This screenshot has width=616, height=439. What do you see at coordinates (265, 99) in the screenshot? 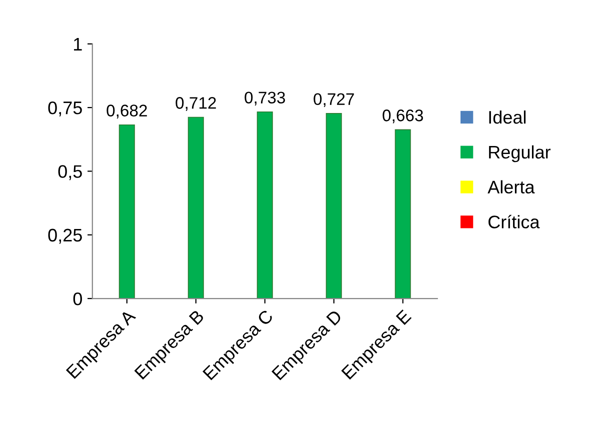
I see `data-label: 0,733` at bounding box center [265, 99].